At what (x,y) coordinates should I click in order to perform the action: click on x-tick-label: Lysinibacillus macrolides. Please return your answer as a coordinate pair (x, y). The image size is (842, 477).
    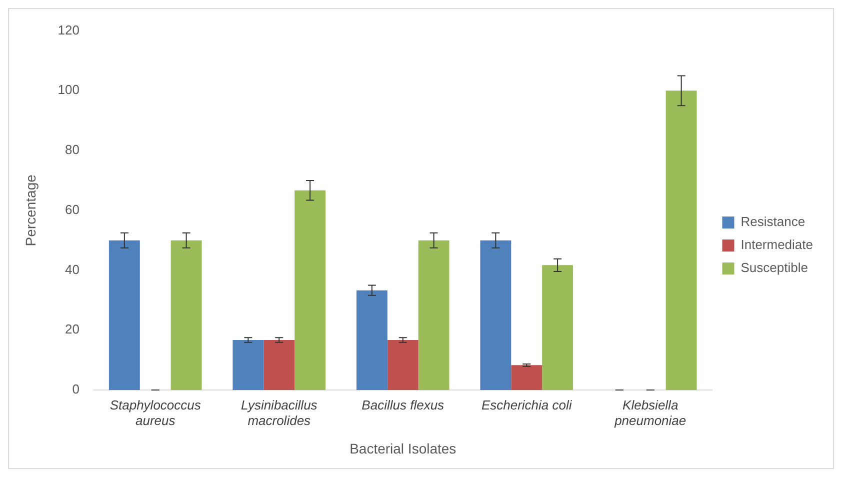
    Looking at the image, I should click on (279, 412).